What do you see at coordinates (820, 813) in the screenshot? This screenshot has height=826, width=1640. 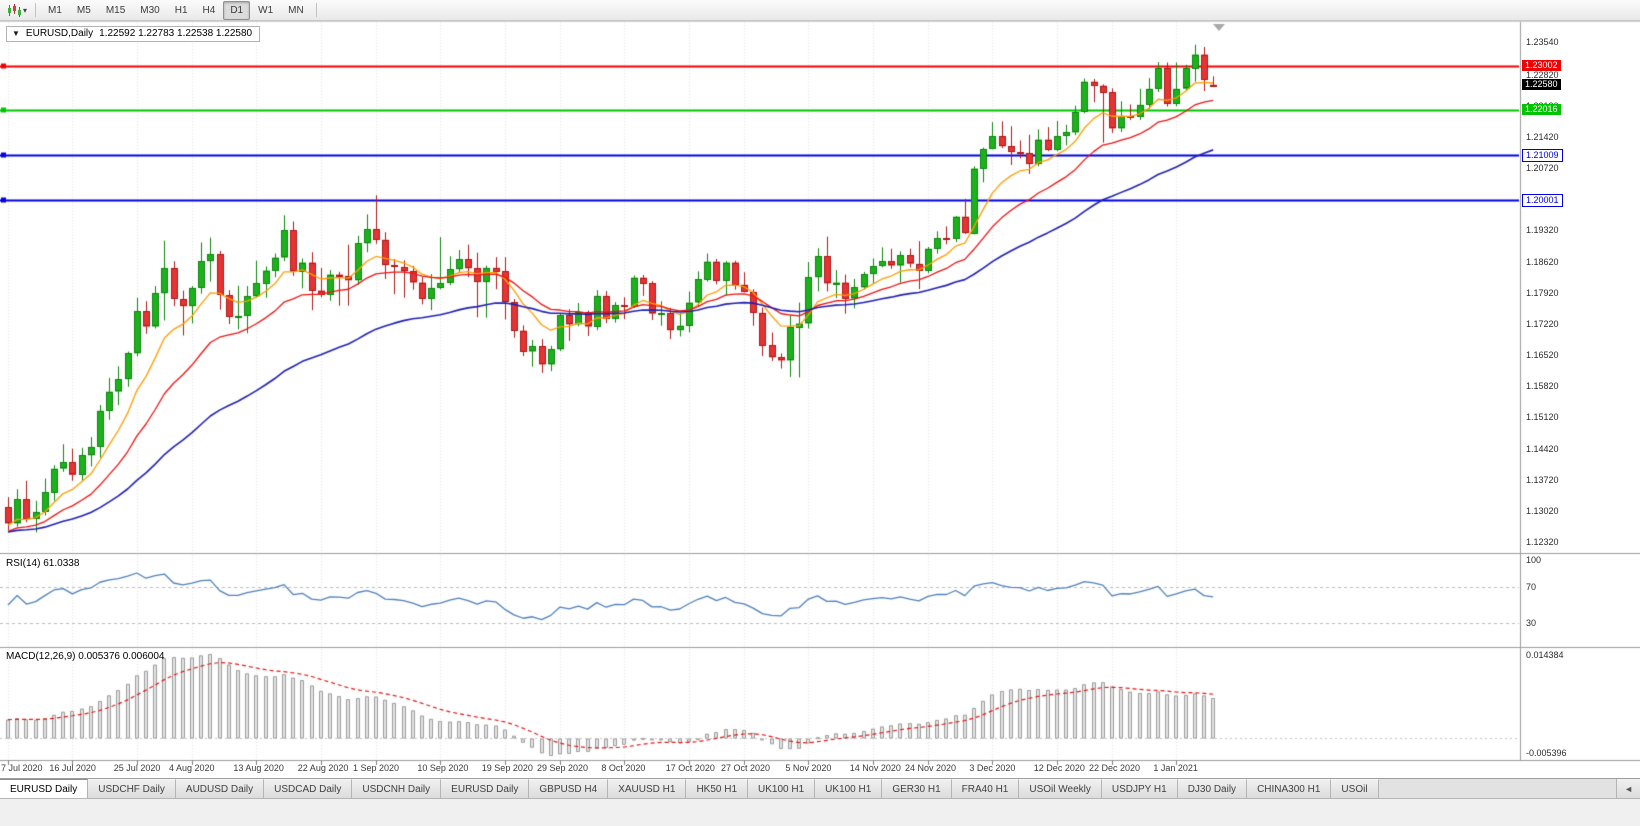 I see `status-strip` at bounding box center [820, 813].